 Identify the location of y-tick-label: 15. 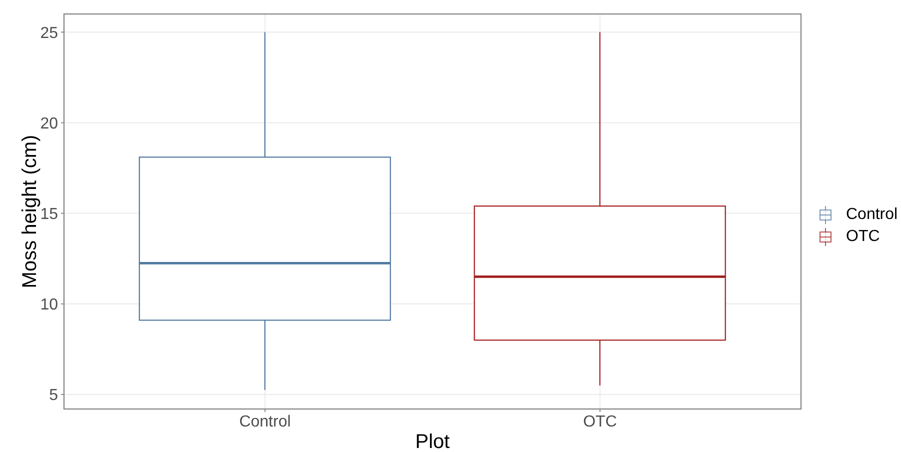
(49, 214).